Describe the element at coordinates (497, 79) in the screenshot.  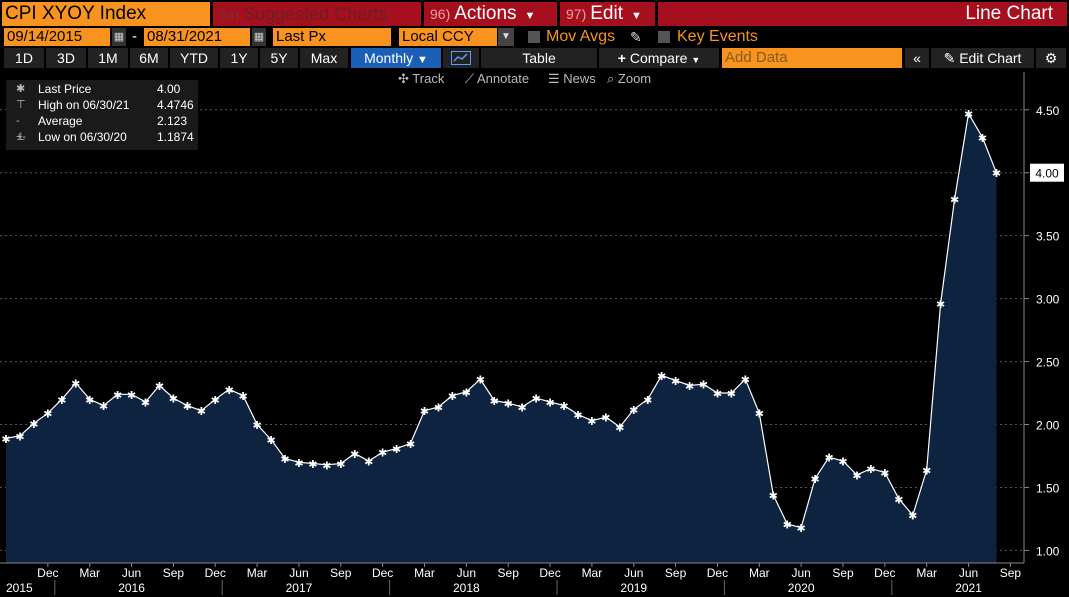
I see `annotate-tool: ⟋ Annotate` at that location.